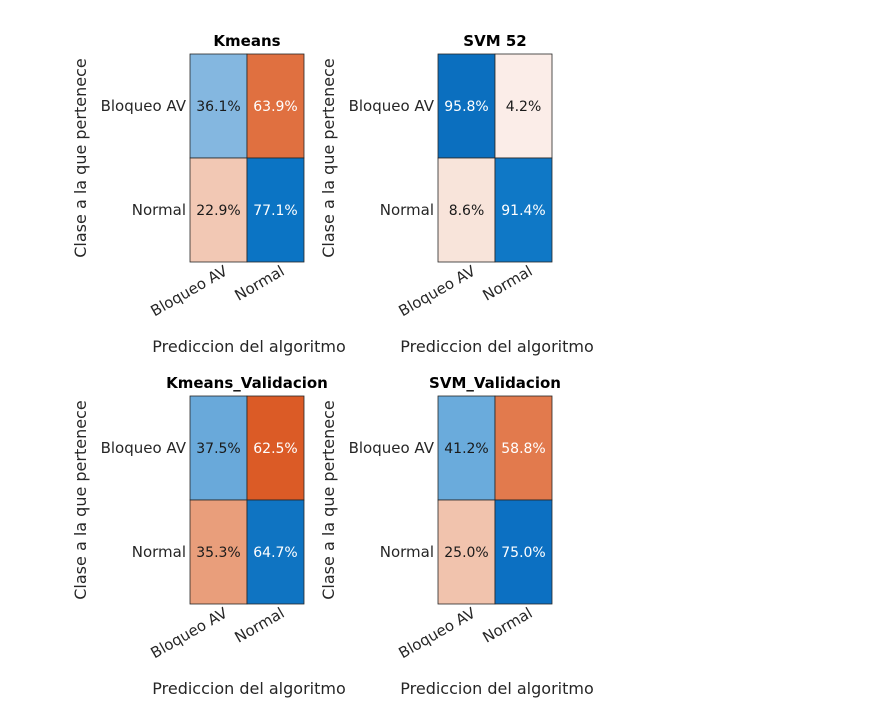 This screenshot has width=884, height=722. I want to click on cell-value-label: 22.9%, so click(218, 211).